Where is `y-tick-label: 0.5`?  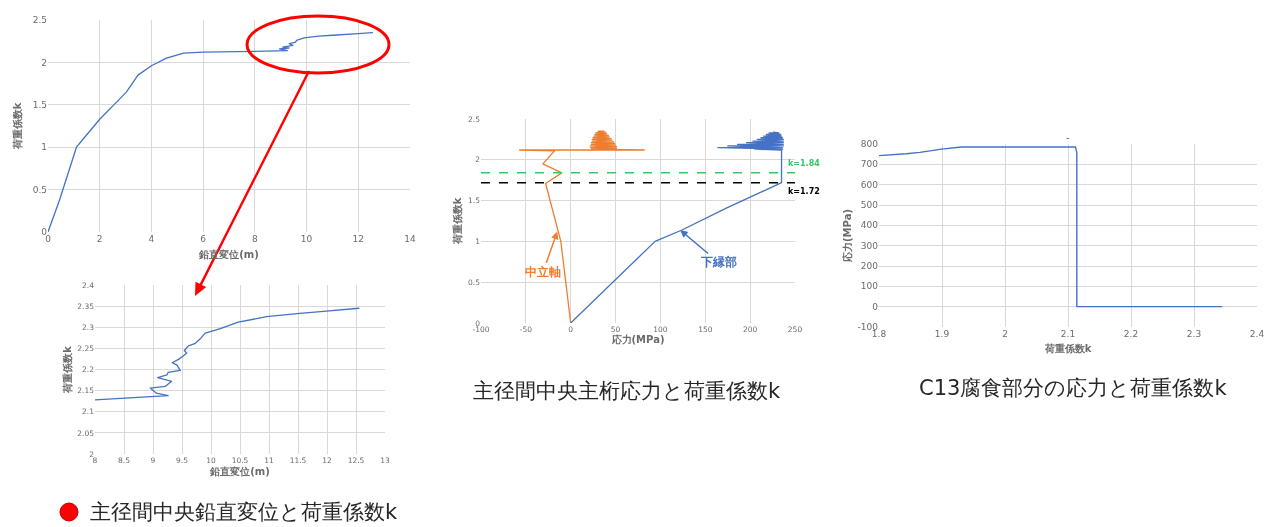
y-tick-label: 0.5 is located at coordinates (39, 189).